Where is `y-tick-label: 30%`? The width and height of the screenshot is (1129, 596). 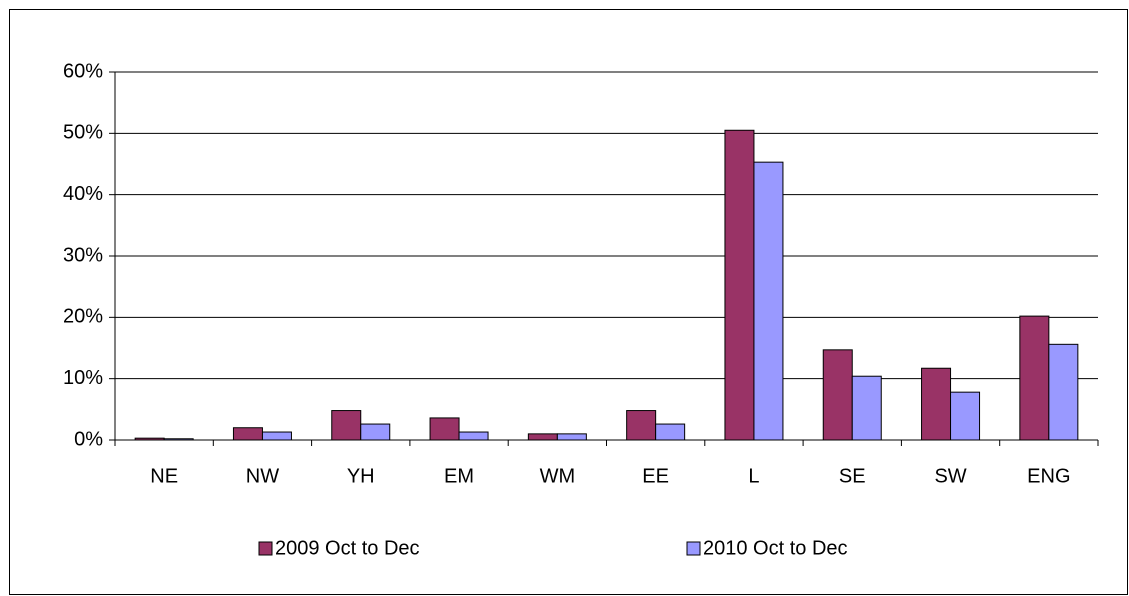
y-tick-label: 30% is located at coordinates (83, 255).